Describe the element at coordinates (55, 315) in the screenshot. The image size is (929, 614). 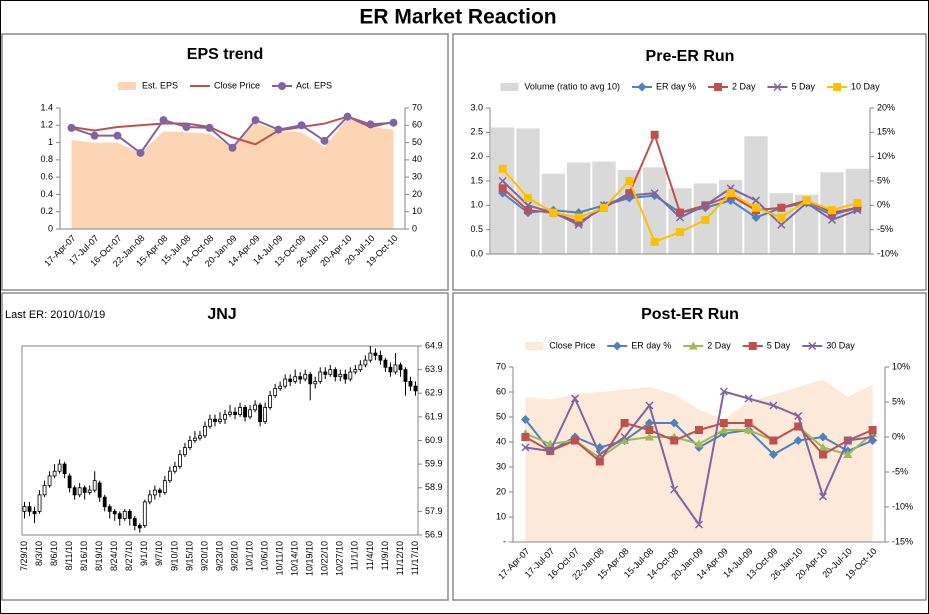
I see `annotation: Last ER: 2010/10/19` at that location.